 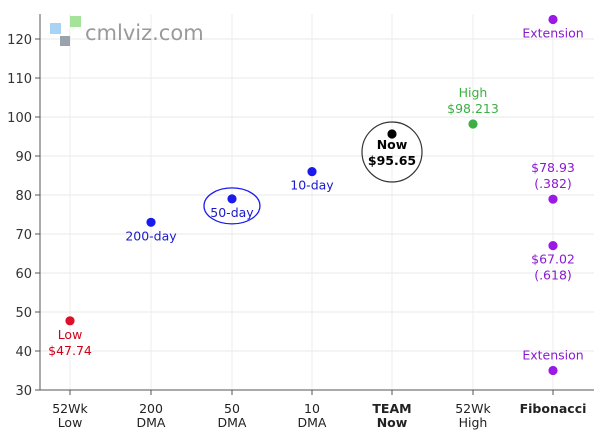 What do you see at coordinates (23, 235) in the screenshot?
I see `y-tick-label: 70` at bounding box center [23, 235].